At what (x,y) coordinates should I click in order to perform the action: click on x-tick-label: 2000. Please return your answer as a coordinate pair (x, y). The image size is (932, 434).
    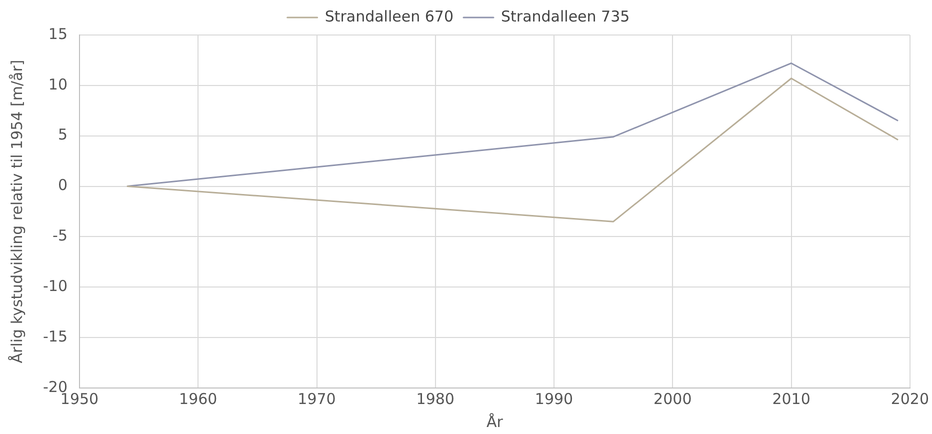
    Looking at the image, I should click on (673, 399).